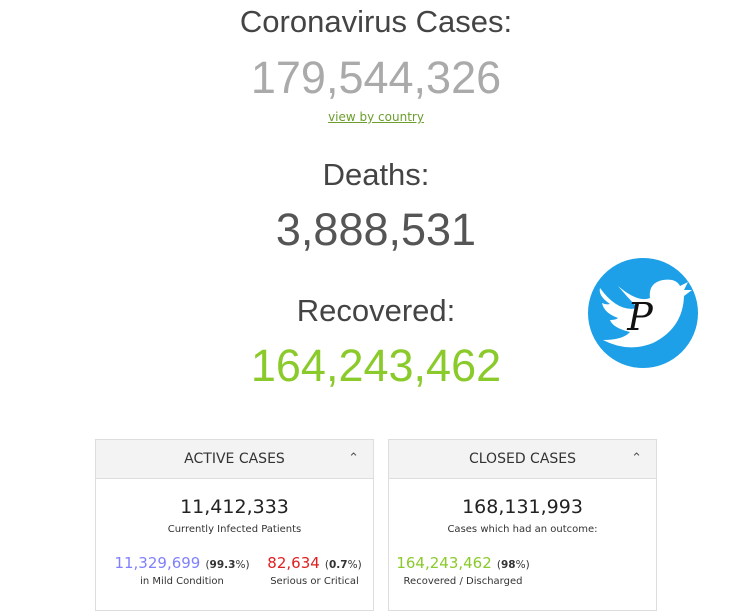 The image size is (742, 611). Describe the element at coordinates (293, 563) in the screenshot. I see `serious-value: 82,634` at that location.